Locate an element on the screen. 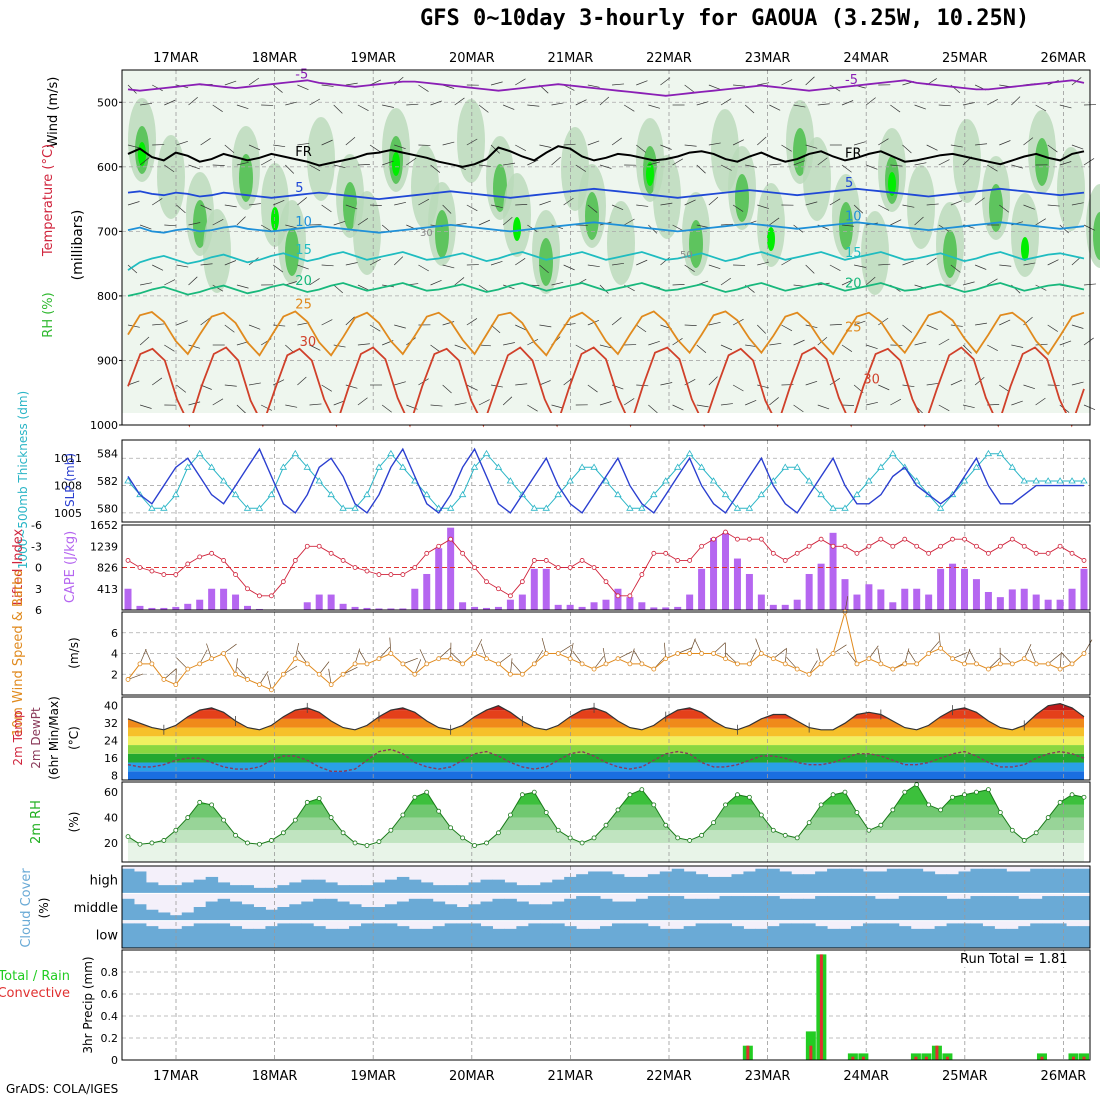  rh-shade-max is located at coordinates (142, 154).